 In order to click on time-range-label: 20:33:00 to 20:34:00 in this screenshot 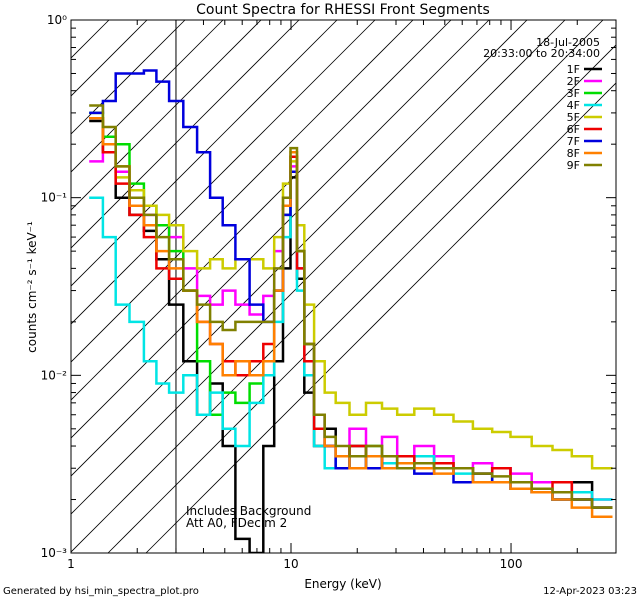, I will do `click(541, 53)`.